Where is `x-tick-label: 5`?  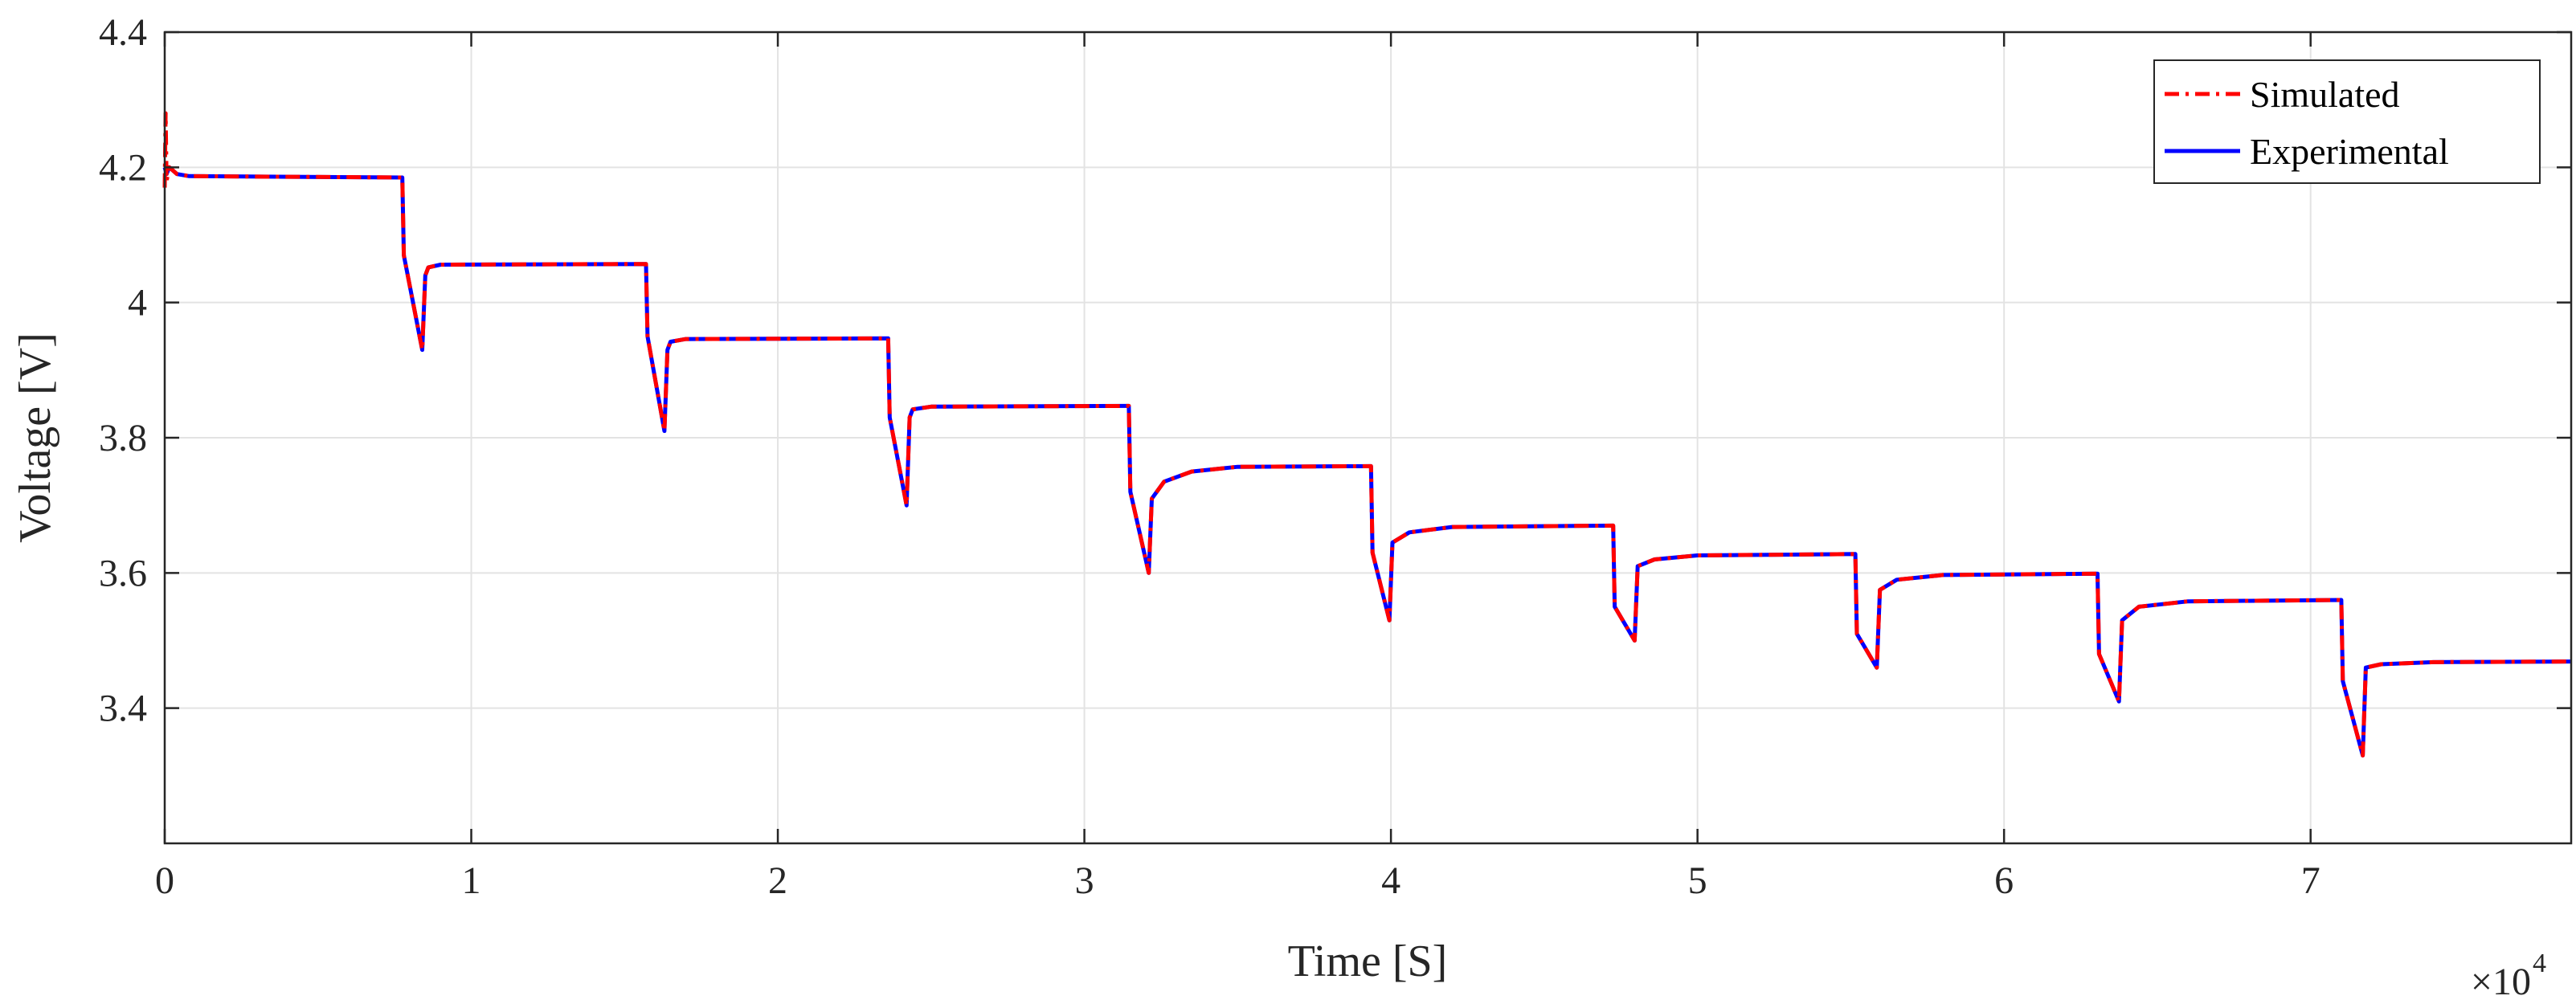 x-tick-label: 5 is located at coordinates (1698, 881).